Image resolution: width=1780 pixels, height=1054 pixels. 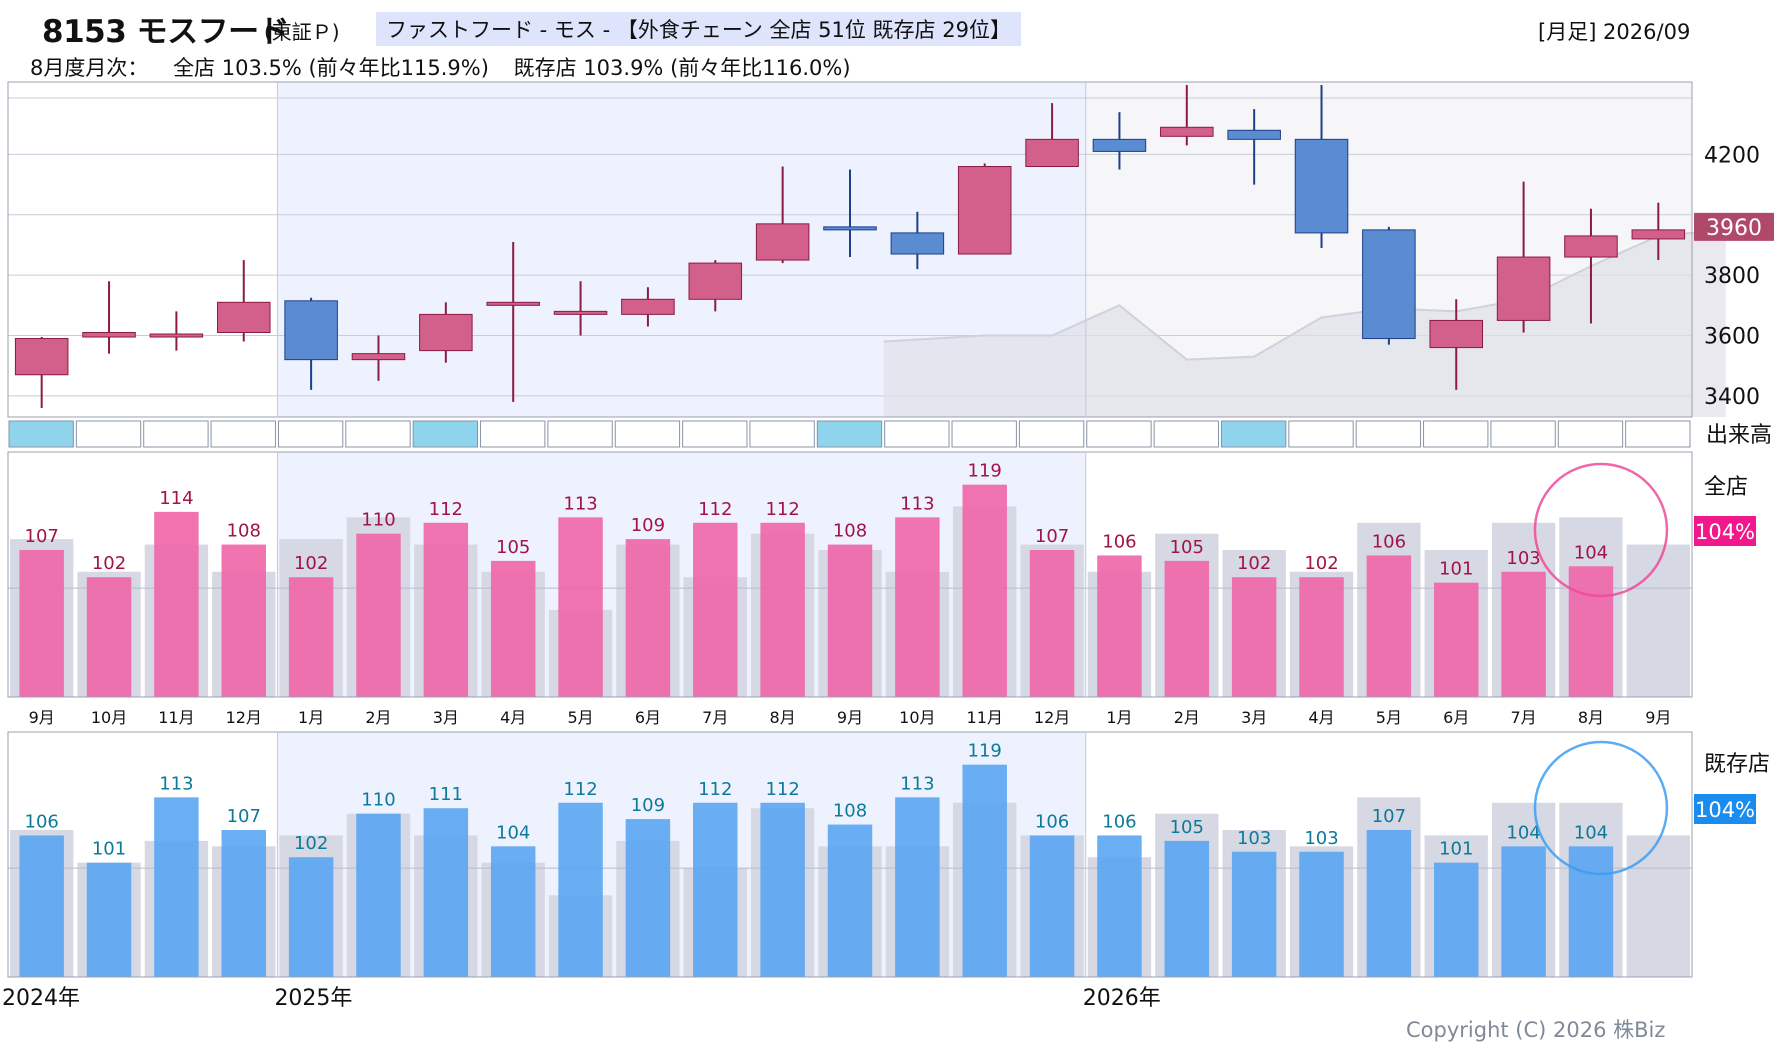 What do you see at coordinates (378, 520) in the screenshot?
I see `all-stores-value-label: 110` at bounding box center [378, 520].